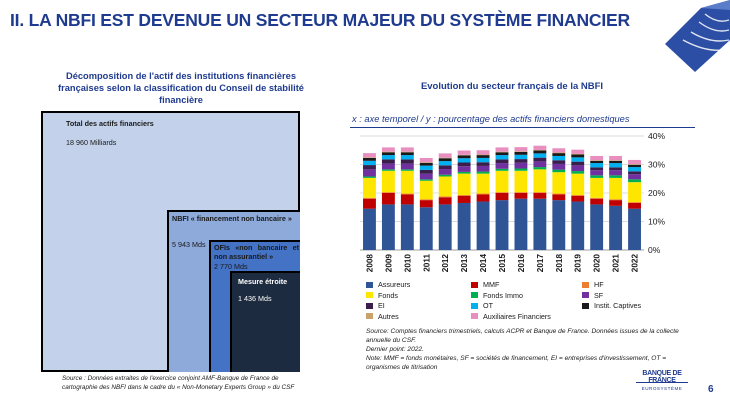 This screenshot has width=730, height=410. I want to click on total-assets-value: 18 960 Milliards, so click(91, 142).